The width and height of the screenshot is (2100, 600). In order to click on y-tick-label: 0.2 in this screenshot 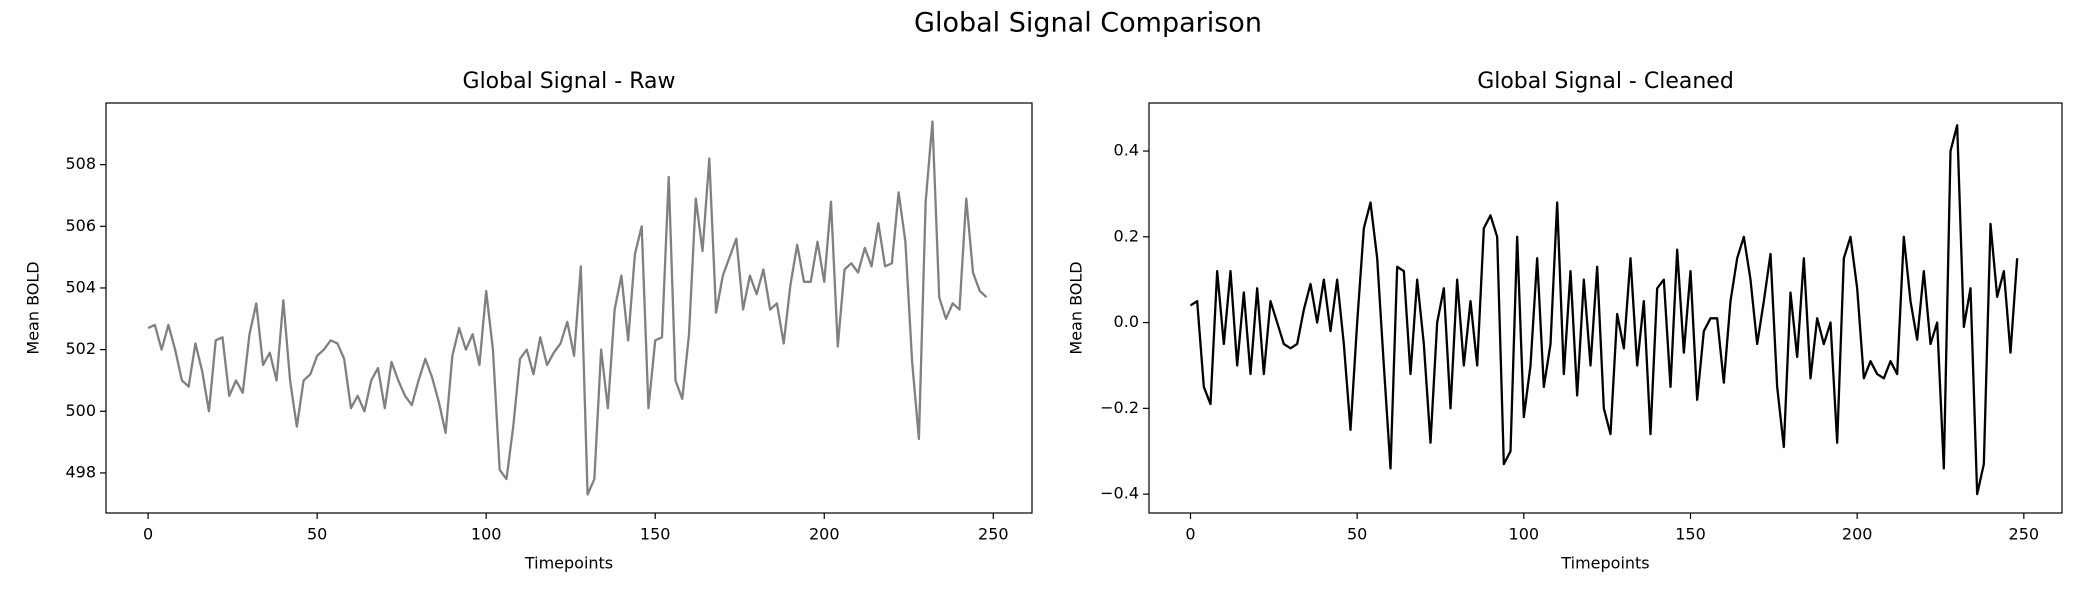, I will do `click(1126, 235)`.